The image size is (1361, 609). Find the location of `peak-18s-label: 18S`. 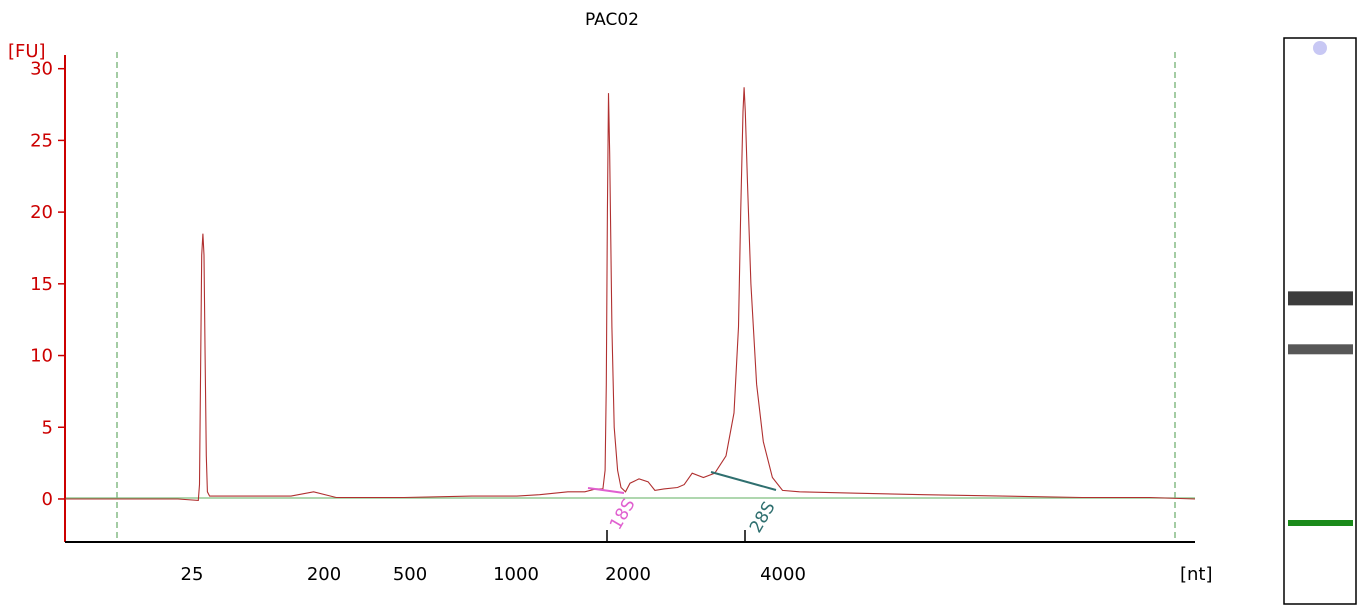

peak-18s-label: 18S is located at coordinates (623, 514).